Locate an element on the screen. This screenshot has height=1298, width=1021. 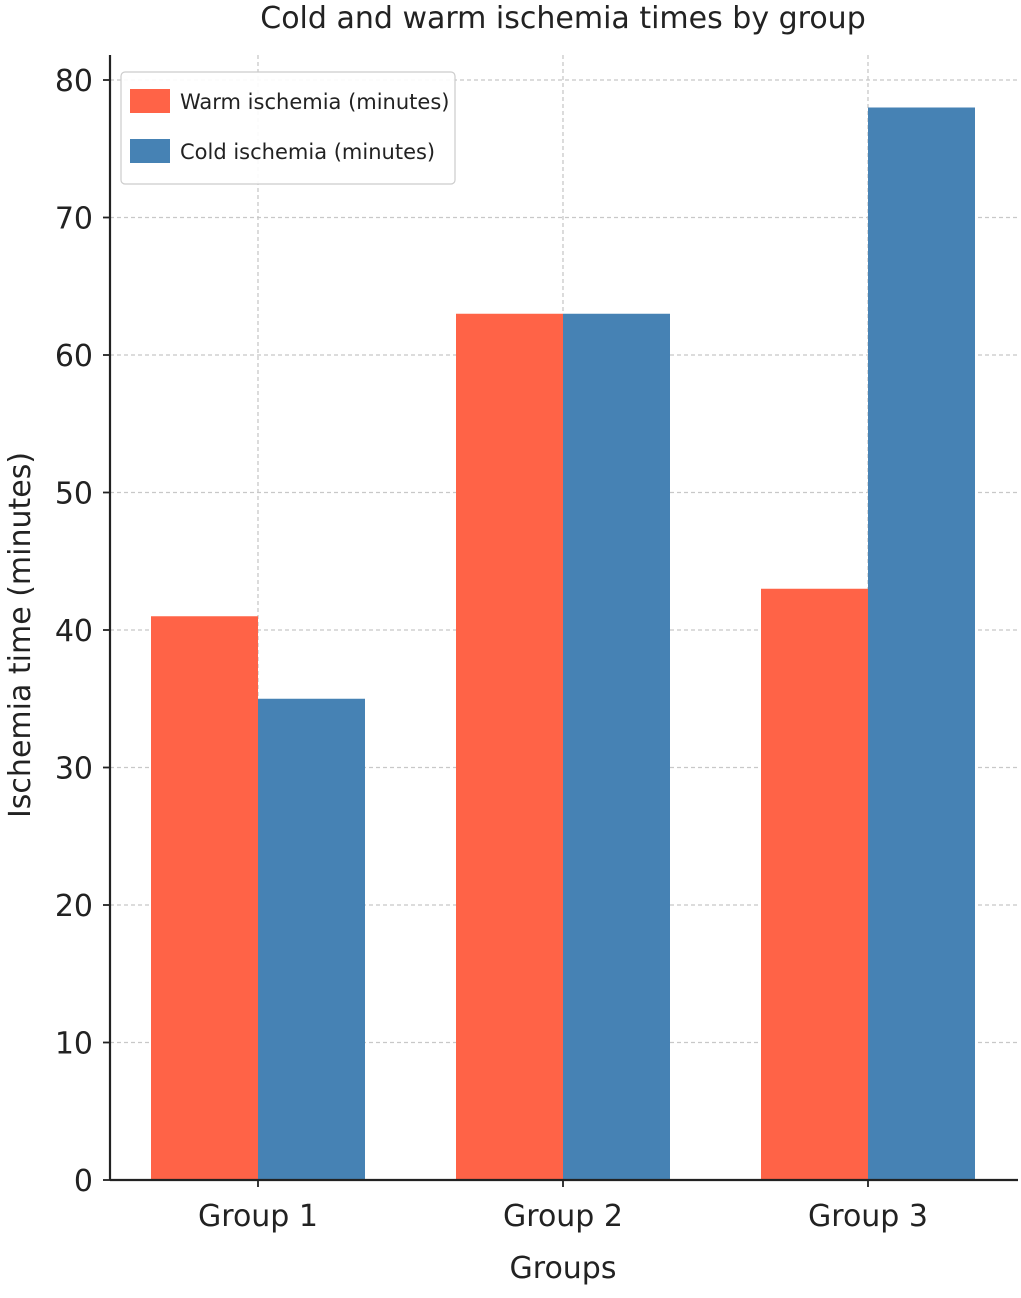
y-tick-label: 50 is located at coordinates (74, 494).